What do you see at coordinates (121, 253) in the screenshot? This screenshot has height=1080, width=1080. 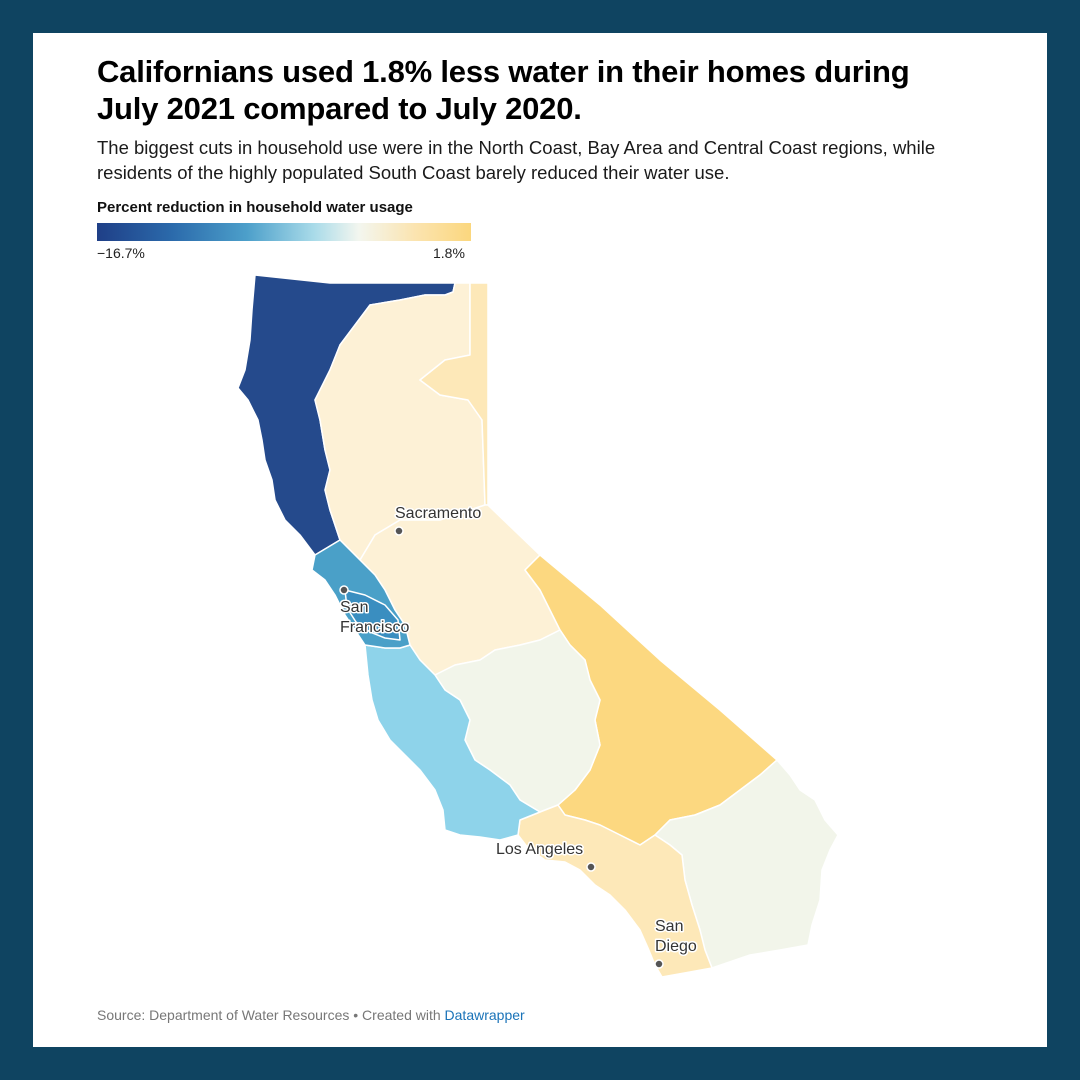 I see `legend-min-label: −16.7%` at bounding box center [121, 253].